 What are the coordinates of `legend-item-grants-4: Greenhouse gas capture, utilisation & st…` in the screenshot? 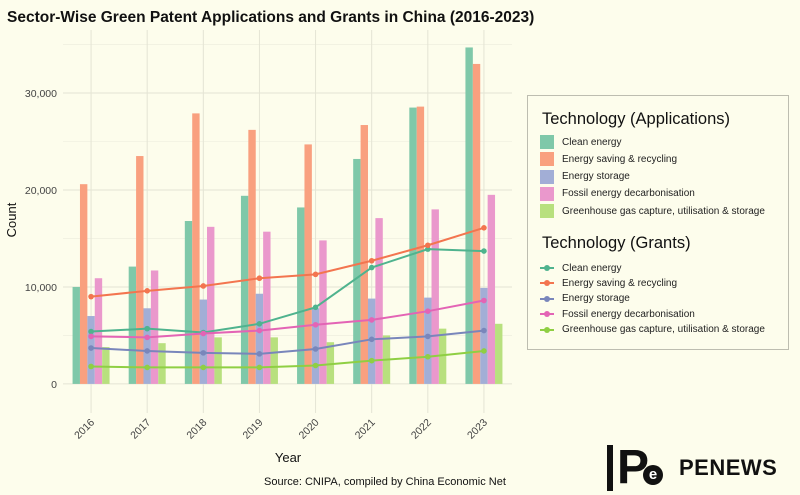 It's located at (652, 330).